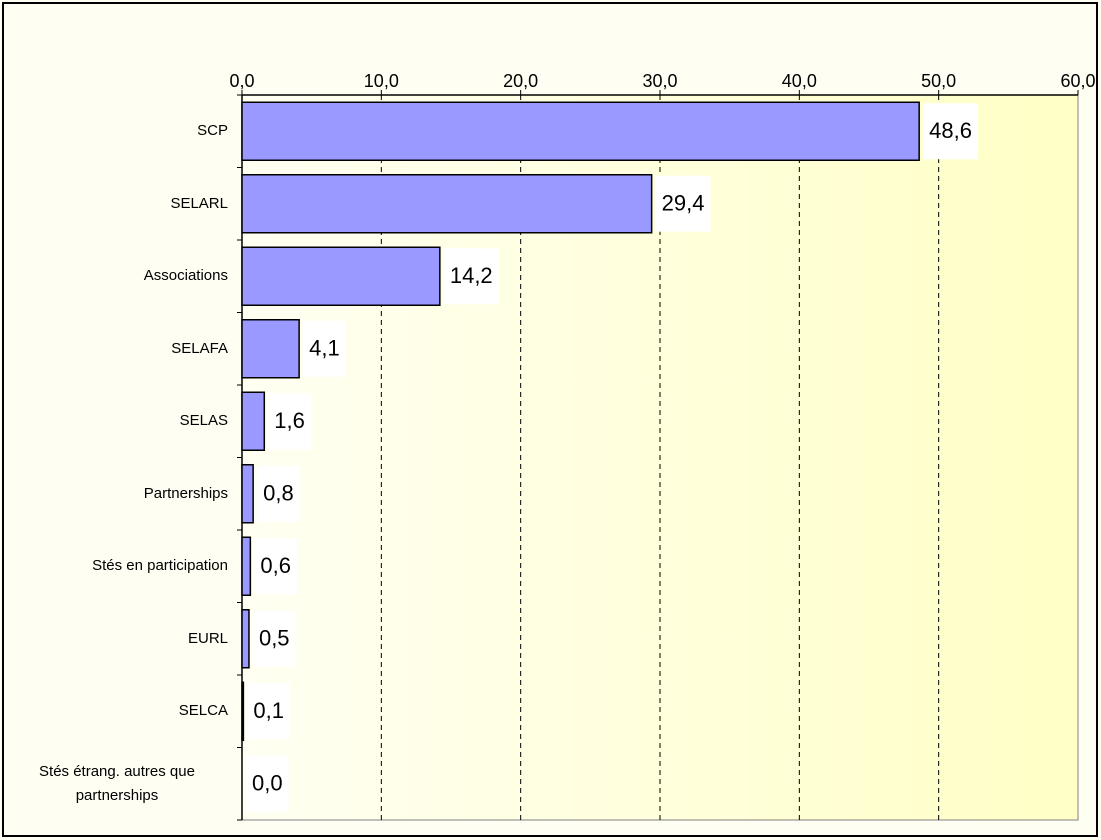 This screenshot has height=840, width=1101. I want to click on value-label: 0,0, so click(267, 783).